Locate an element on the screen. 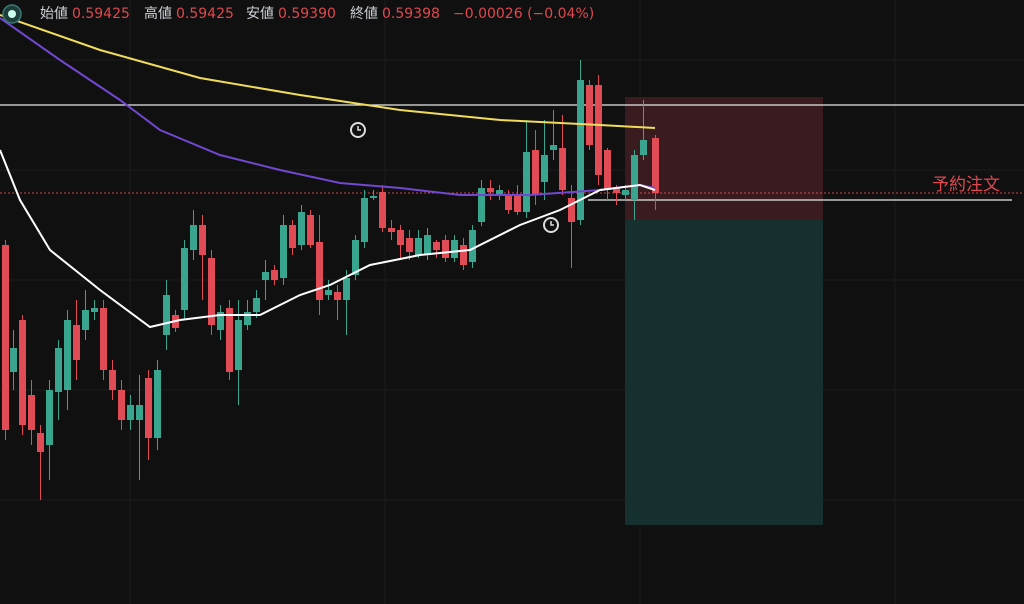 The height and width of the screenshot is (604, 1024). close-value: 0.59398 is located at coordinates (411, 14).